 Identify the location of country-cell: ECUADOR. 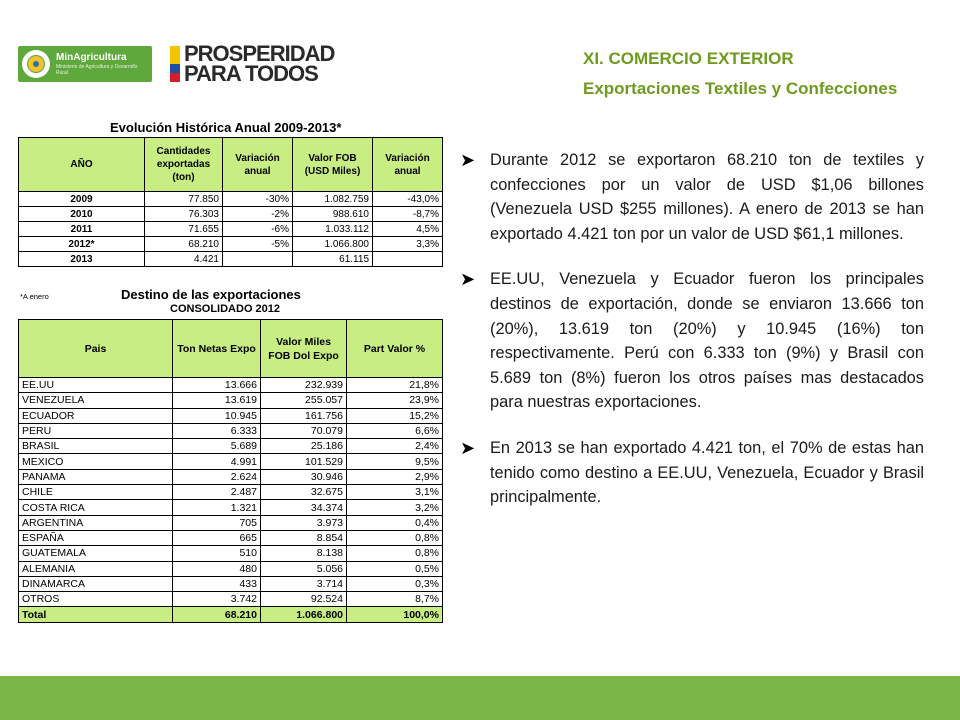
(95, 415).